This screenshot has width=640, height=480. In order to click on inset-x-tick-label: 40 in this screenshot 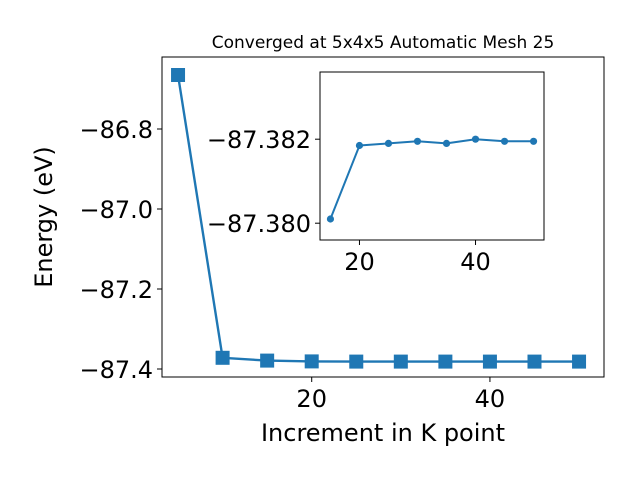, I will do `click(475, 262)`.